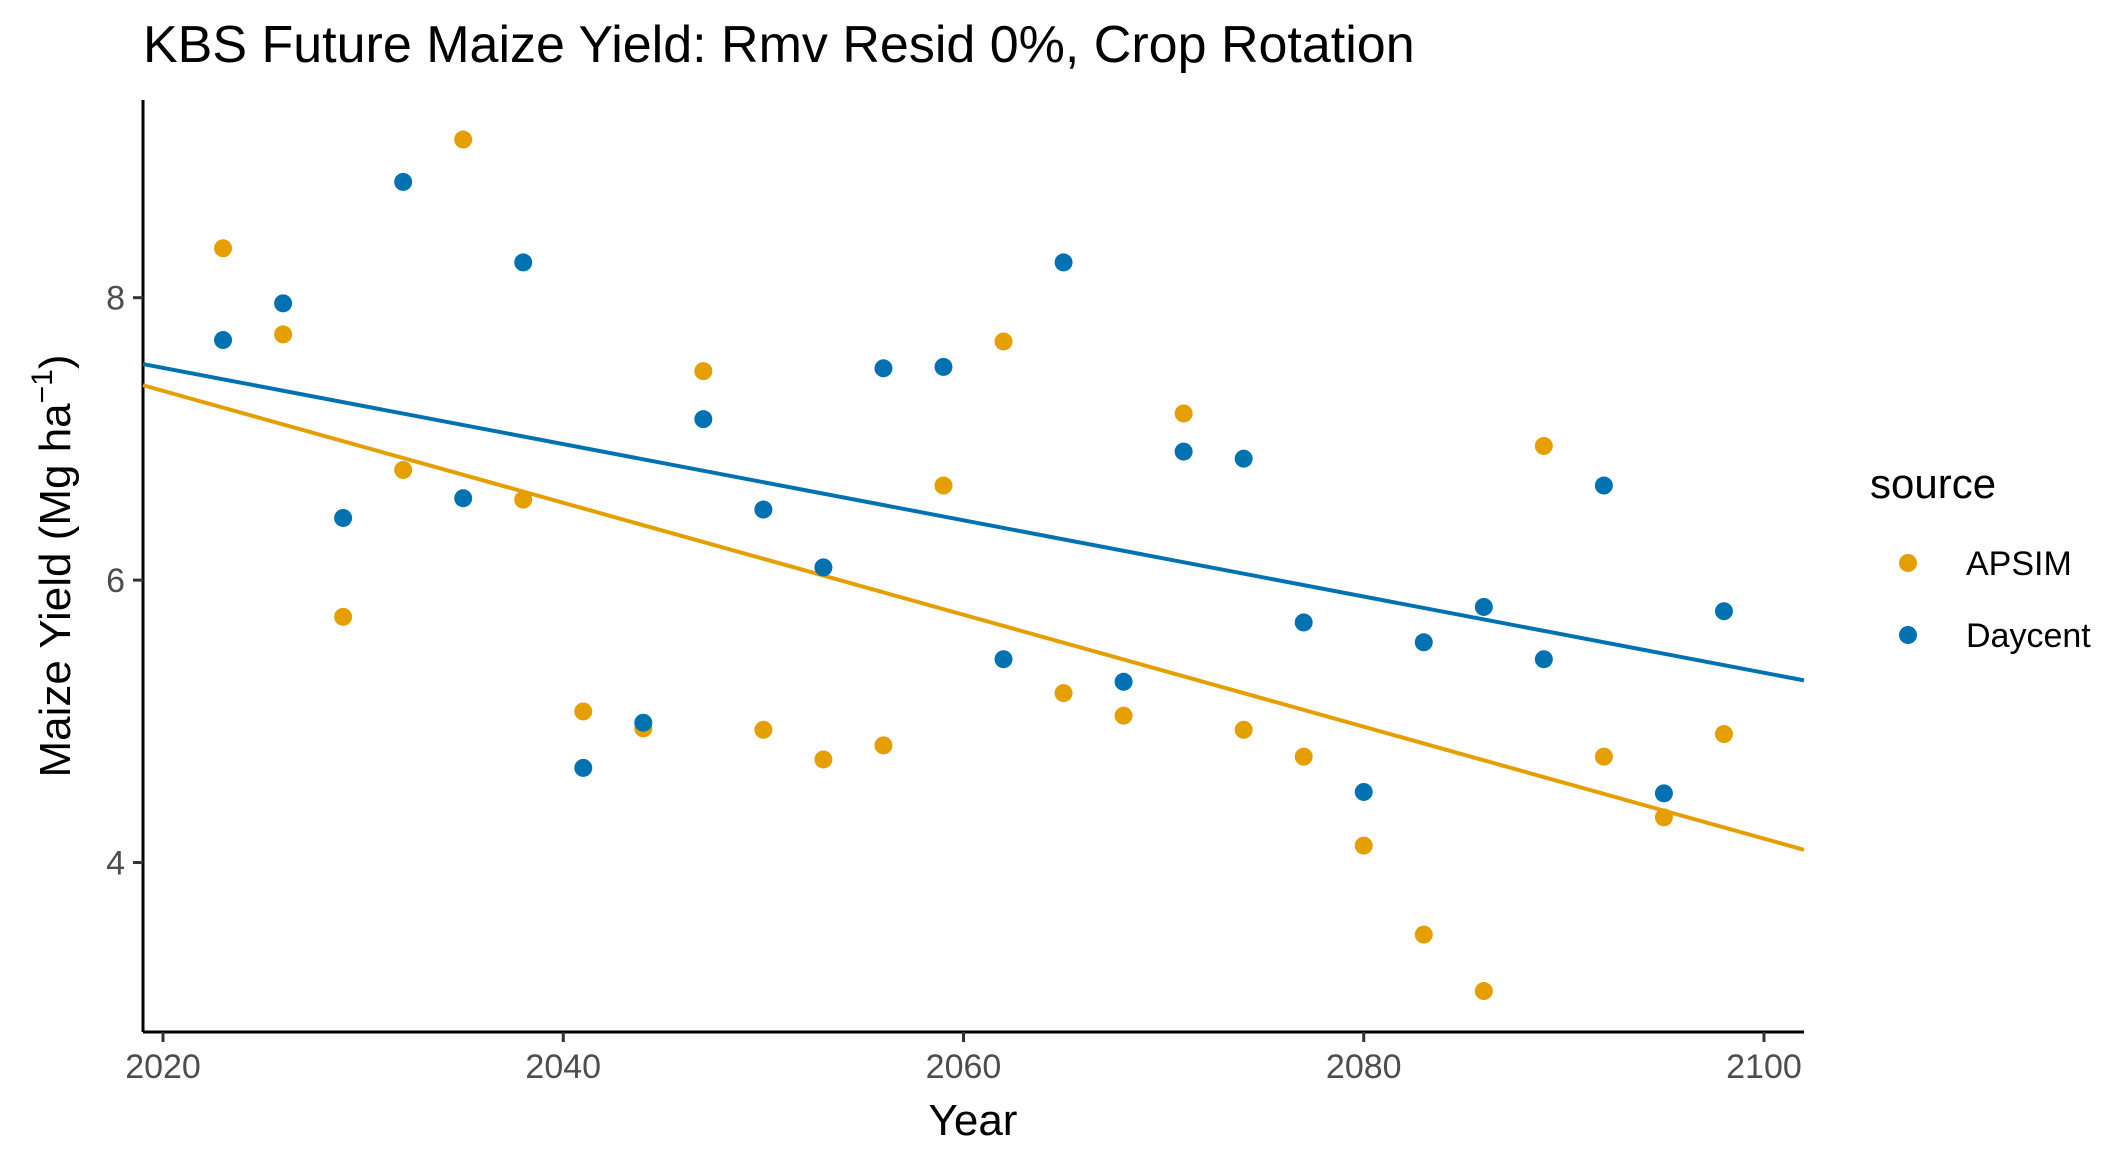 The height and width of the screenshot is (1153, 2125). I want to click on x-axis-title: Year, so click(973, 1120).